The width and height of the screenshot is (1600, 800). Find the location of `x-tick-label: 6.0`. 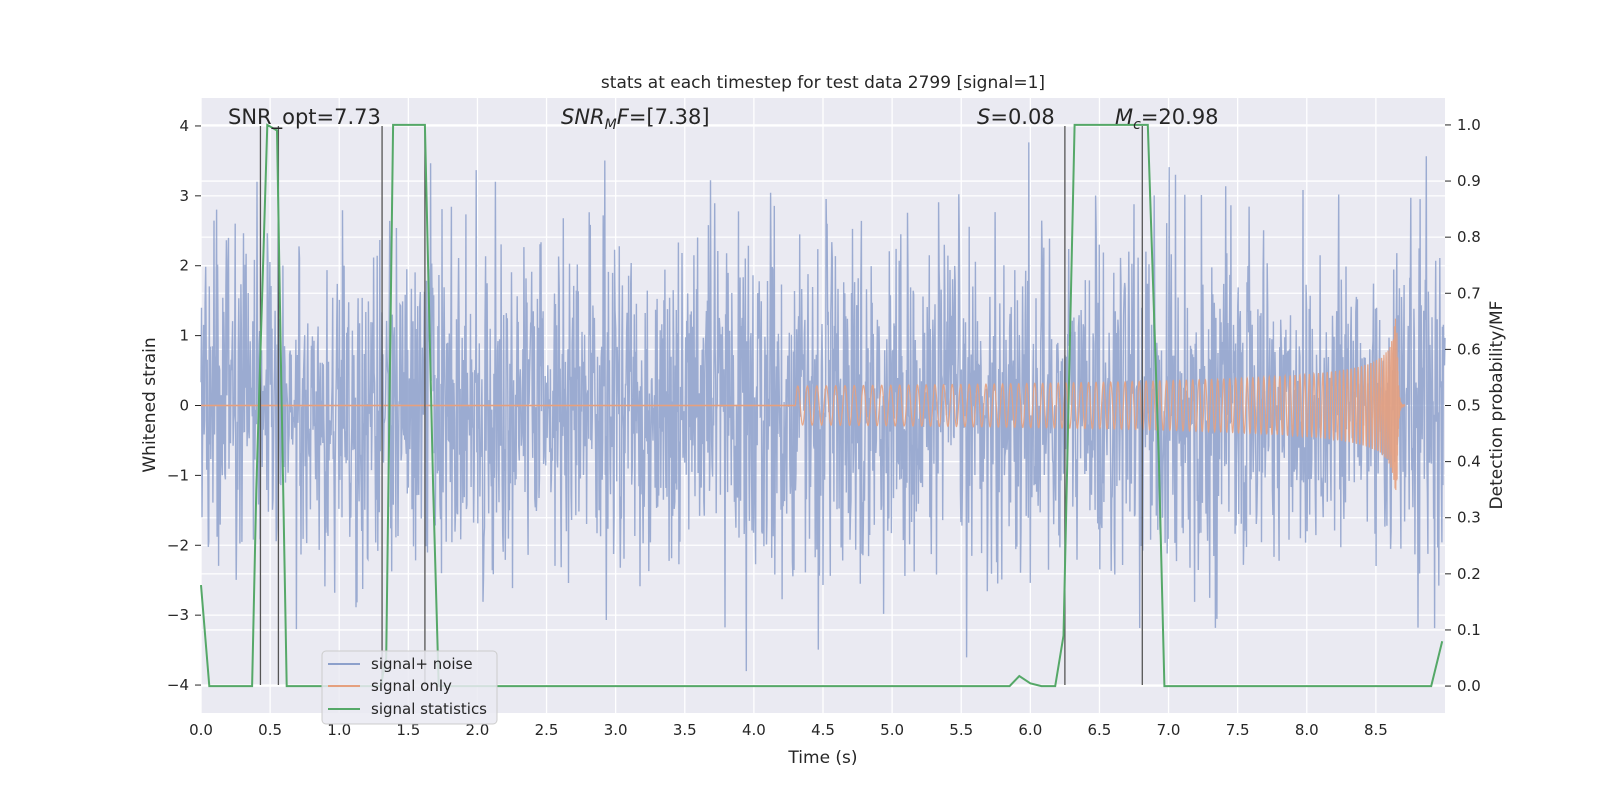

x-tick-label: 6.0 is located at coordinates (1030, 730).